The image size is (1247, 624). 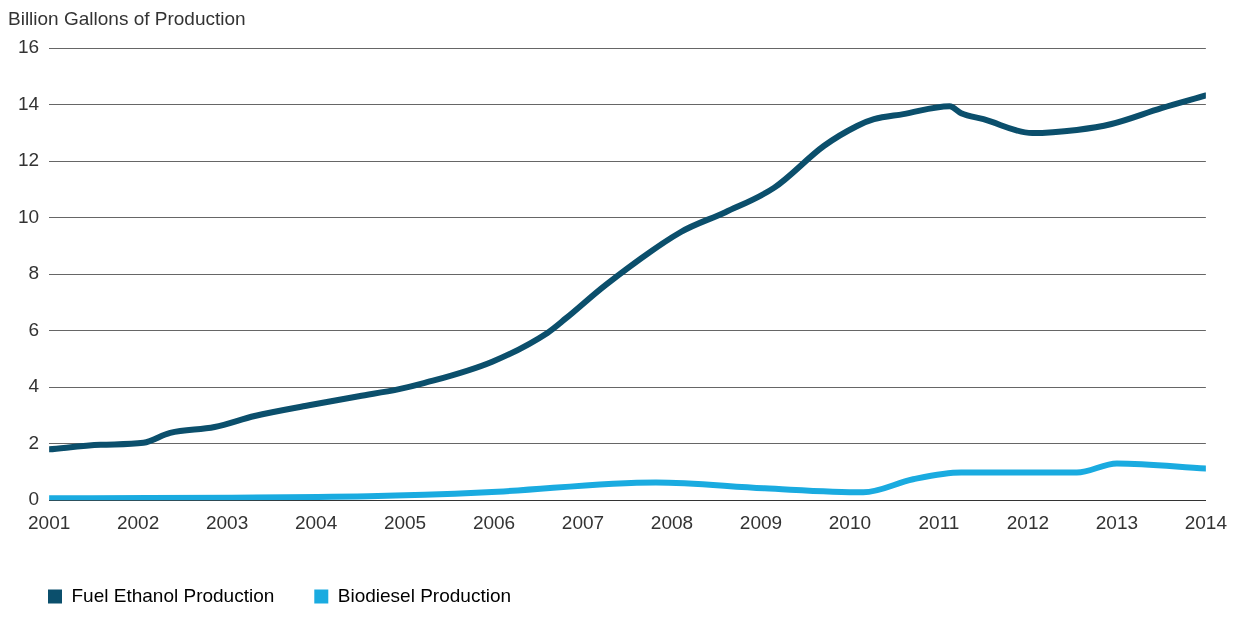 What do you see at coordinates (1028, 522) in the screenshot?
I see `x-tick-label: 2012` at bounding box center [1028, 522].